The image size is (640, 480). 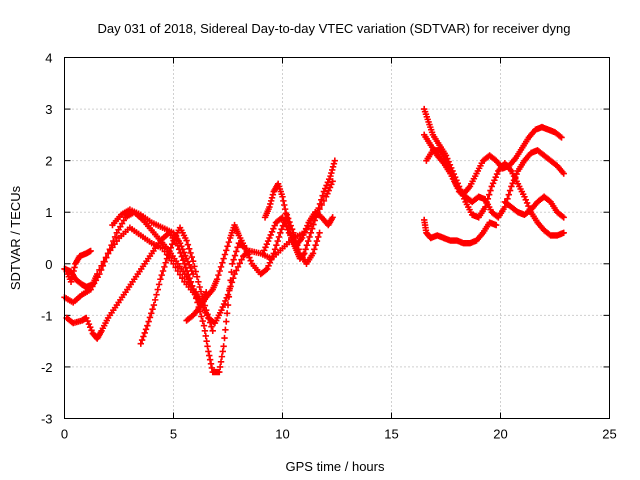 I want to click on x-tick-label: 0, so click(x=64, y=434).